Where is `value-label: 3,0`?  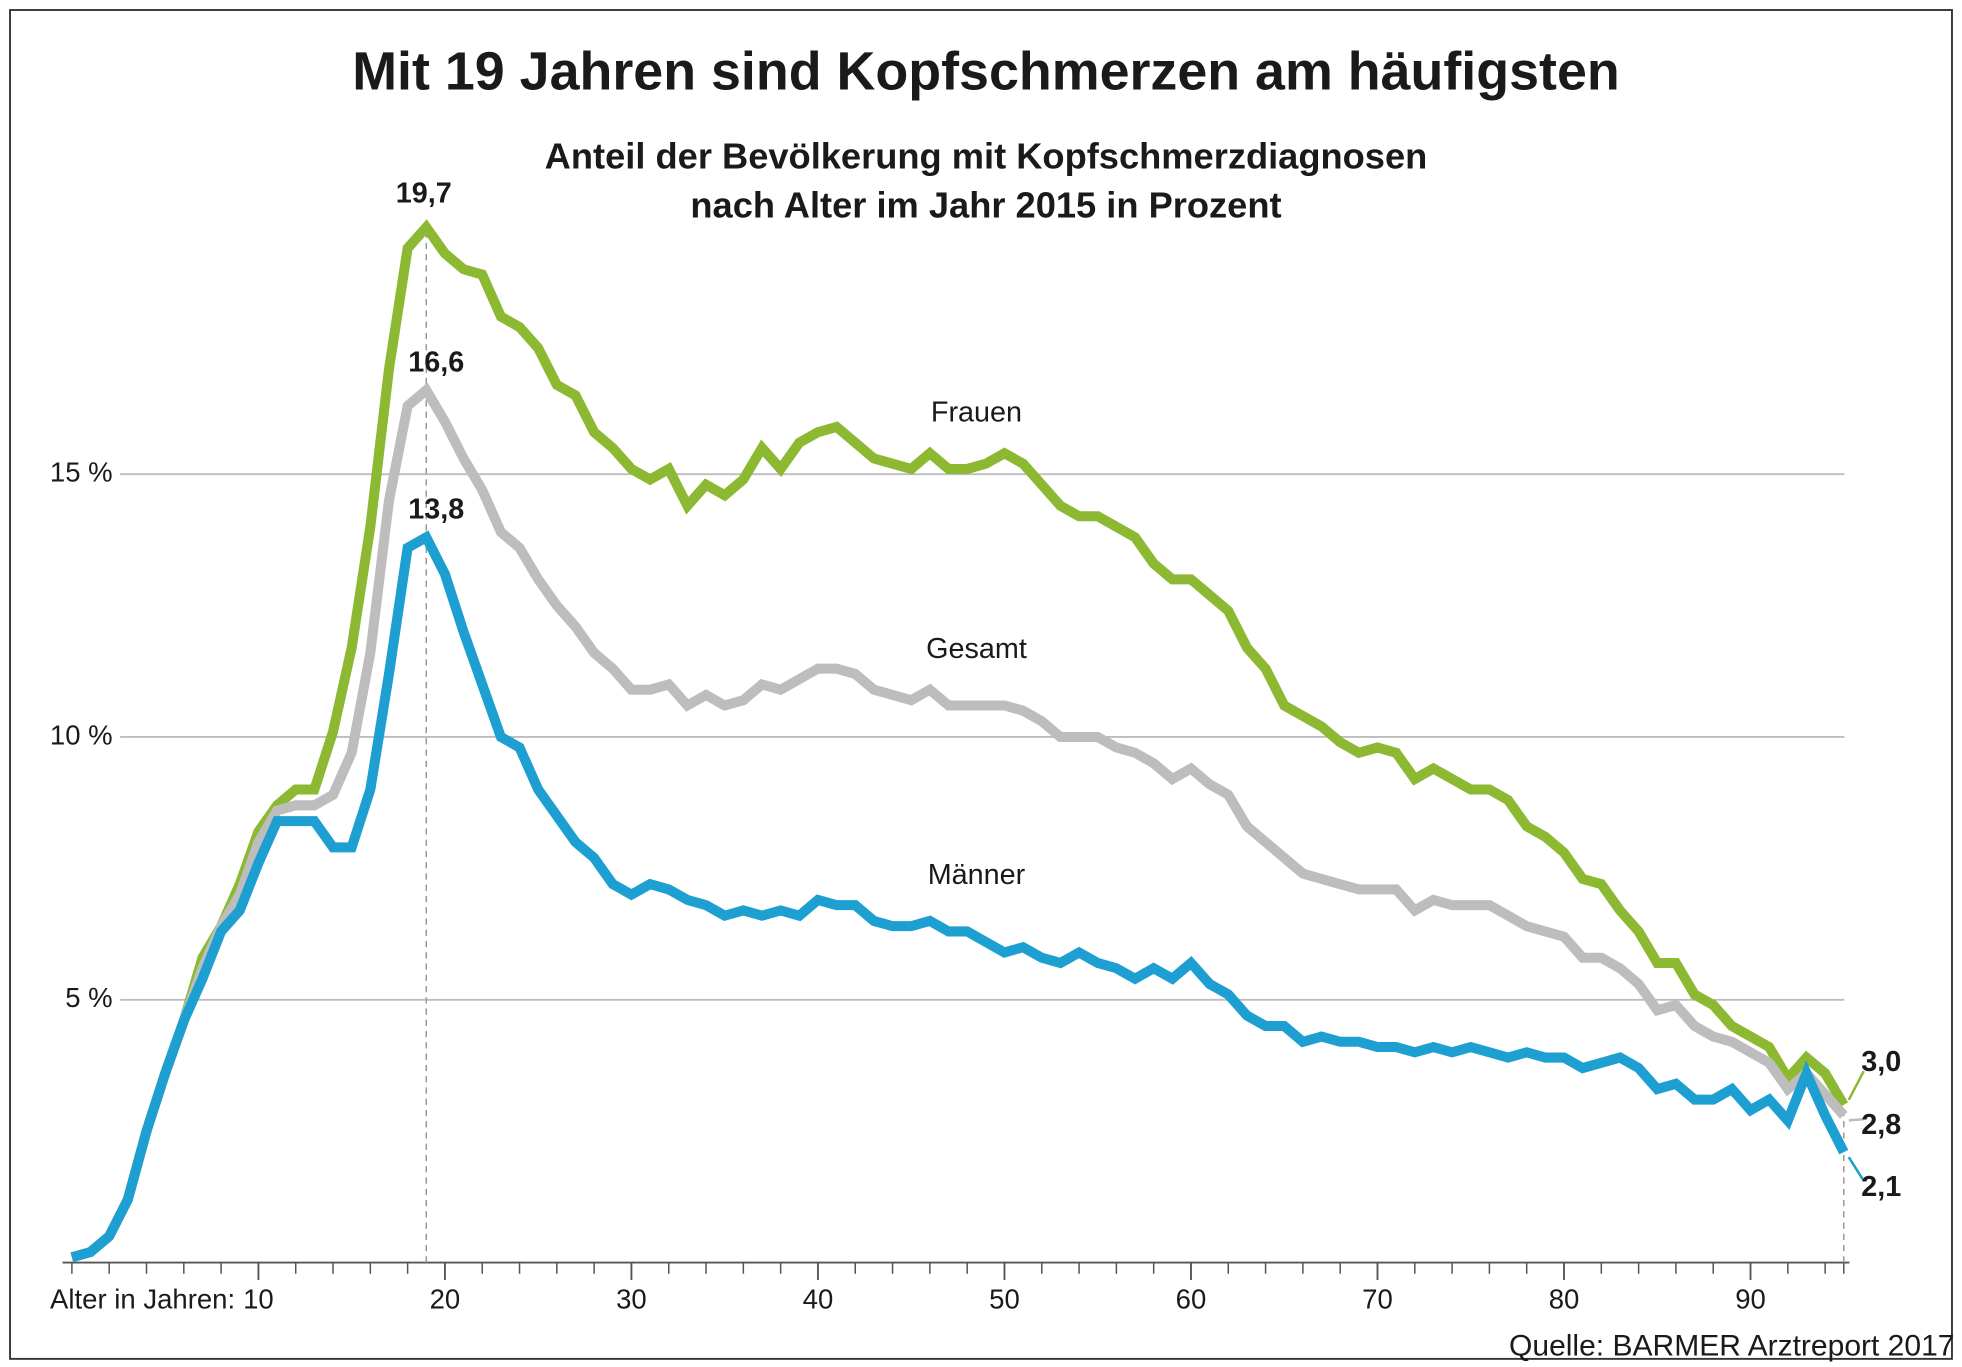 value-label: 3,0 is located at coordinates (1881, 1062).